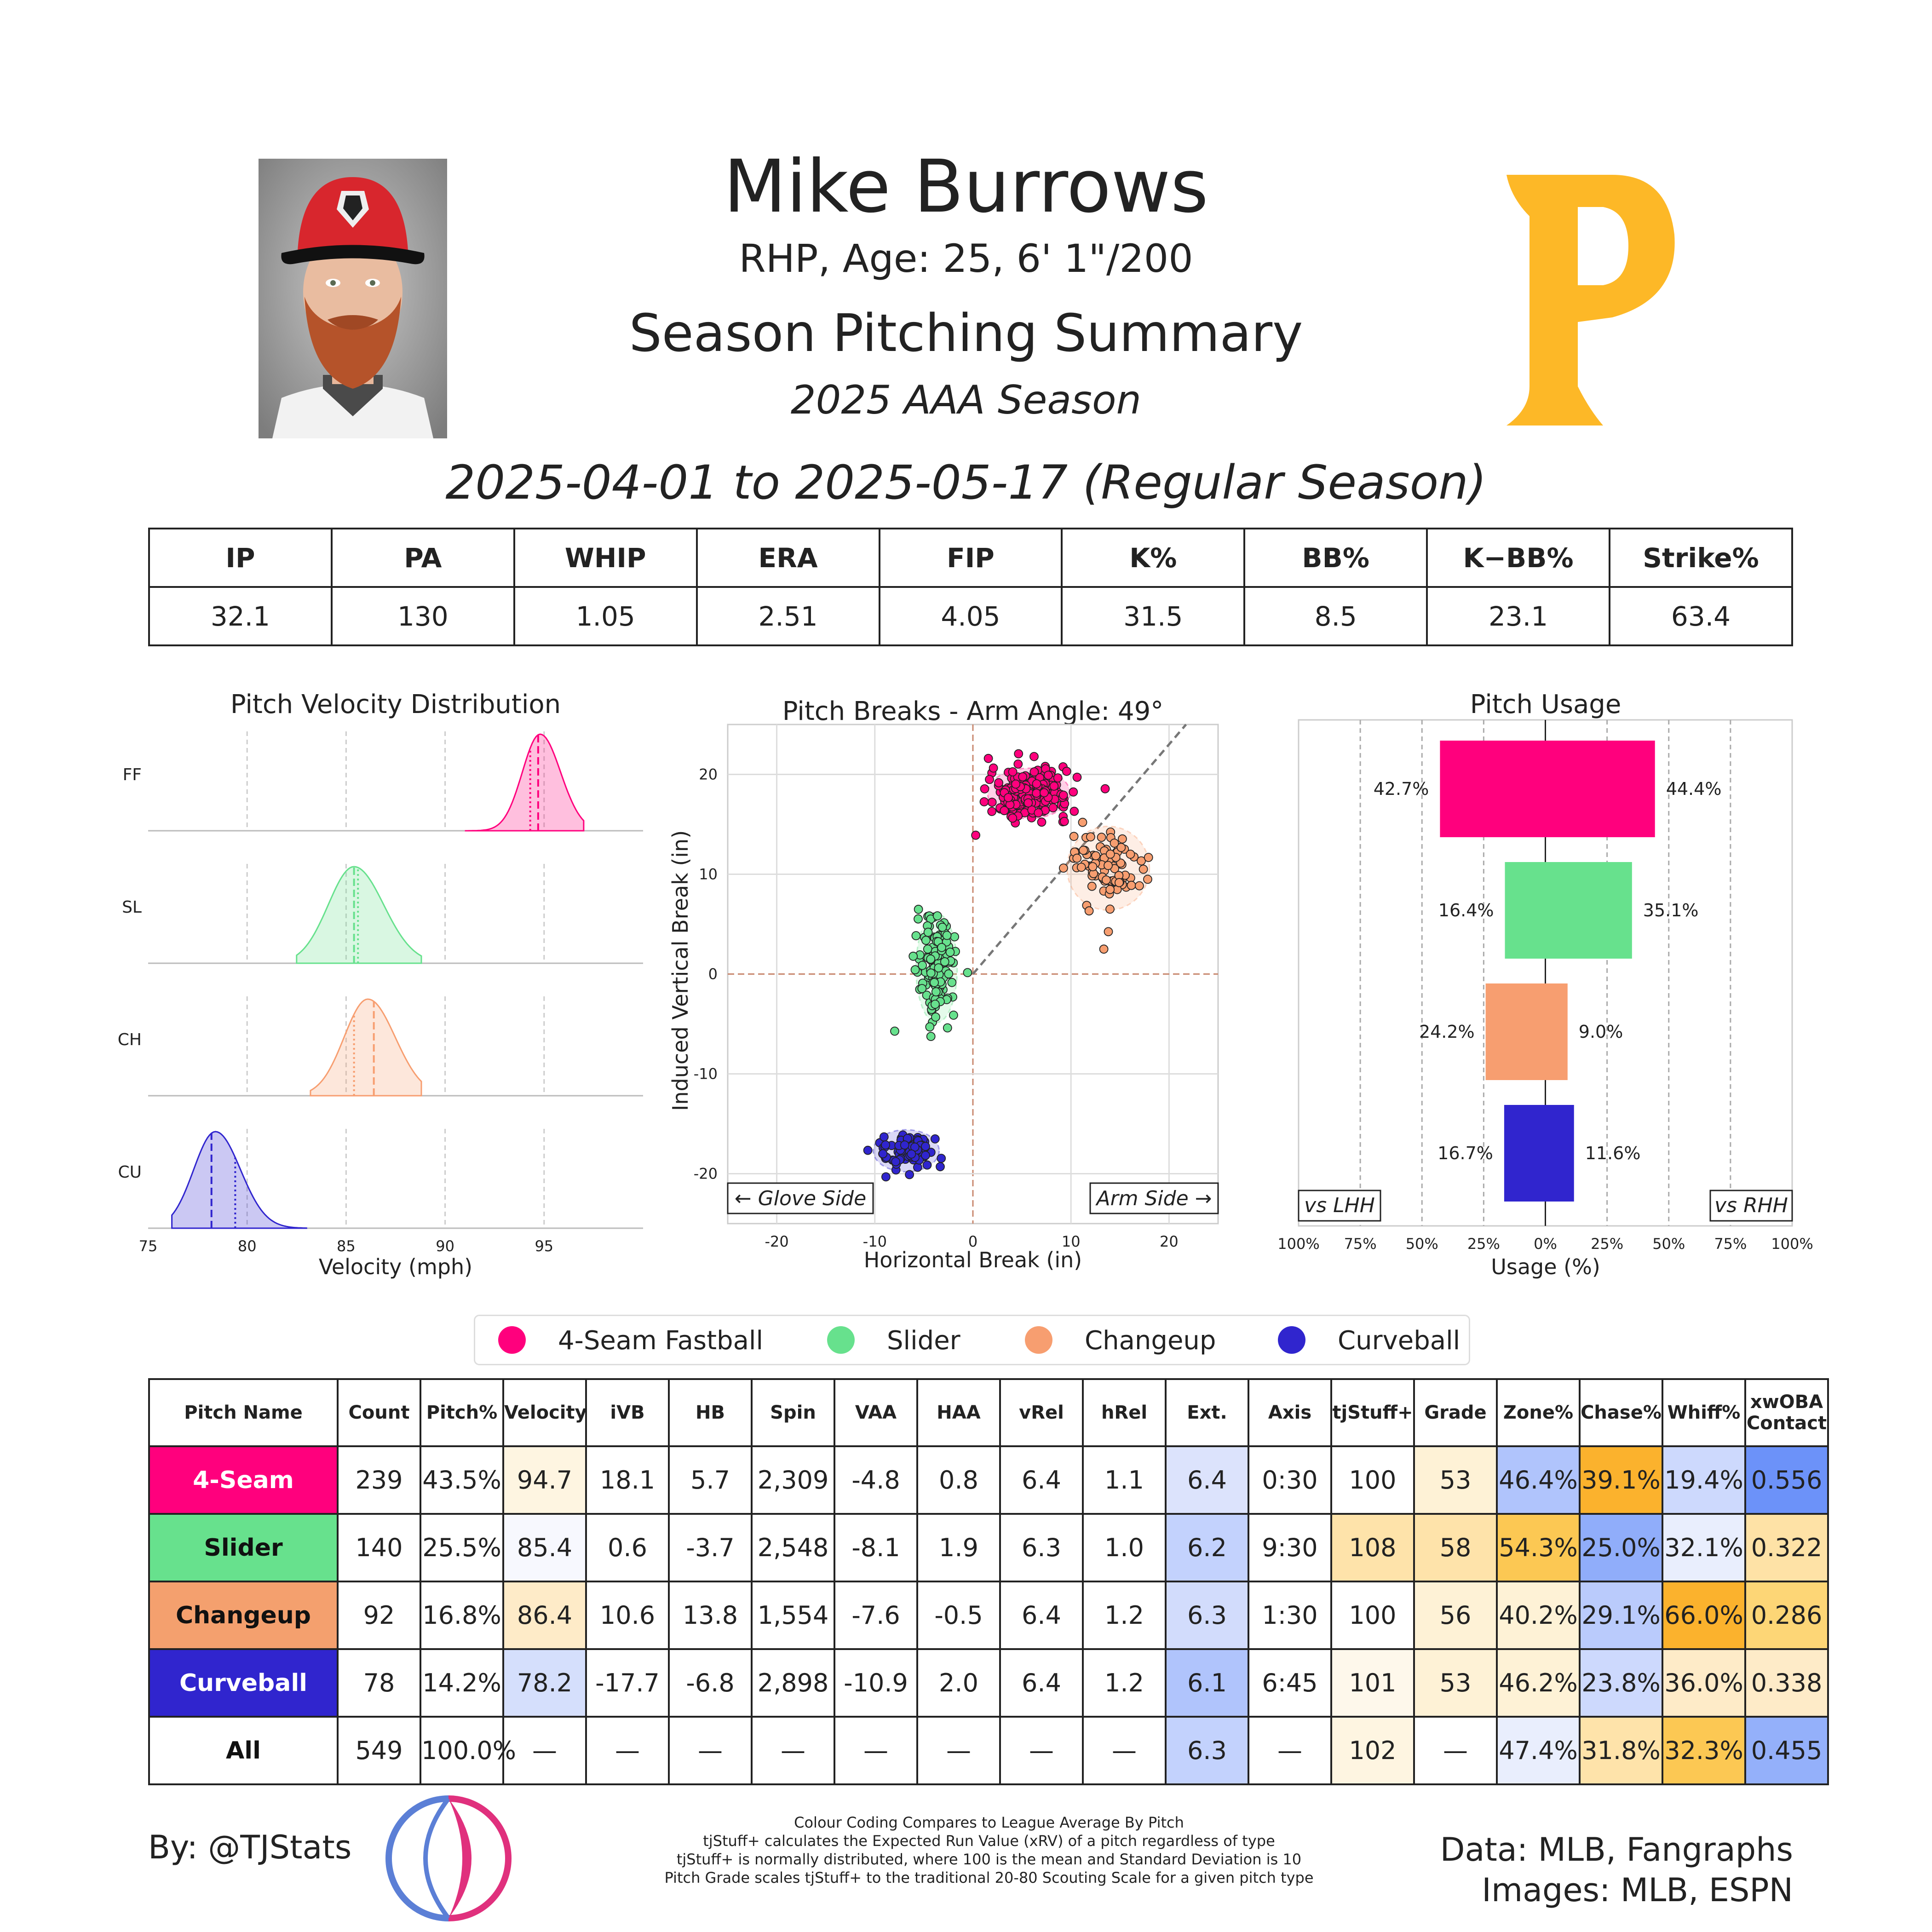  Describe the element at coordinates (359, 915) in the screenshot. I see `velocity-density-SL` at that location.